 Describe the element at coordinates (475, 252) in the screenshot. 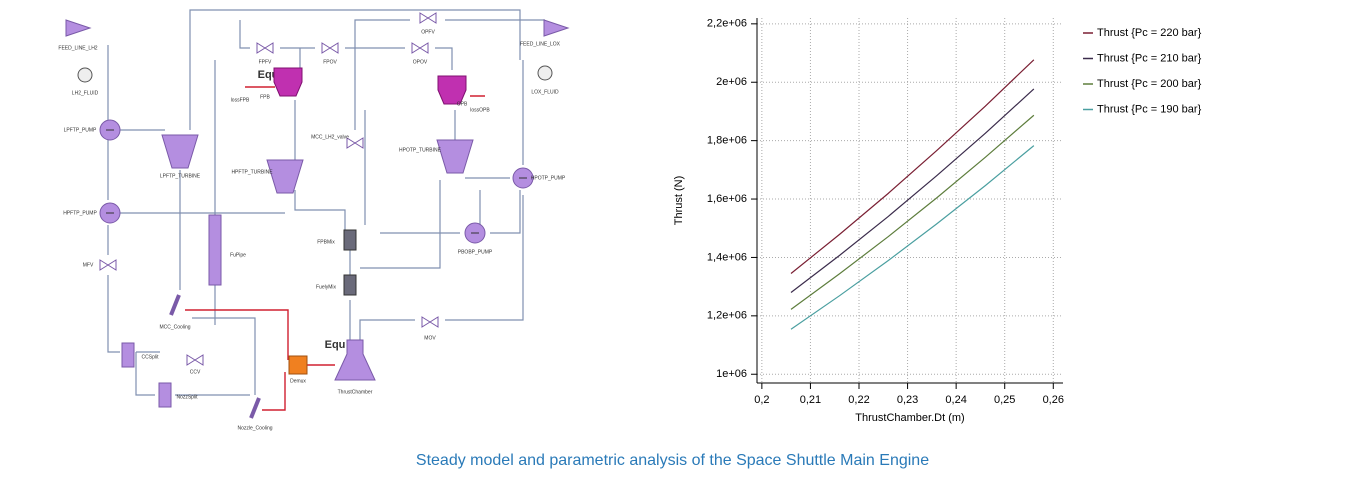

I see `component-label: PBOBP_PUMP` at that location.